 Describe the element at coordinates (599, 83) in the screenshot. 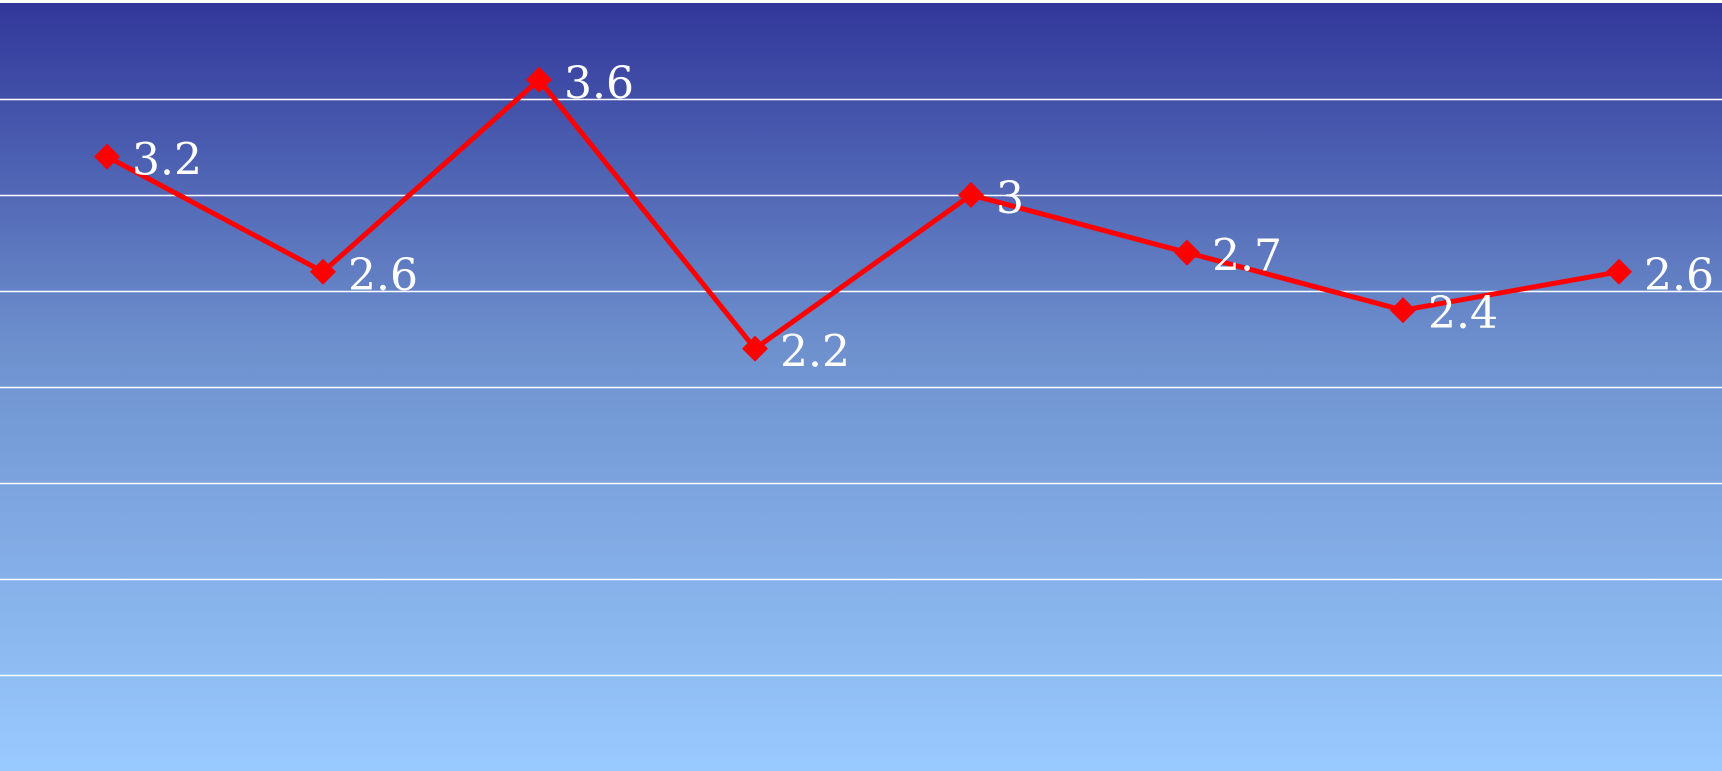

I see `data-label: 3.6` at that location.